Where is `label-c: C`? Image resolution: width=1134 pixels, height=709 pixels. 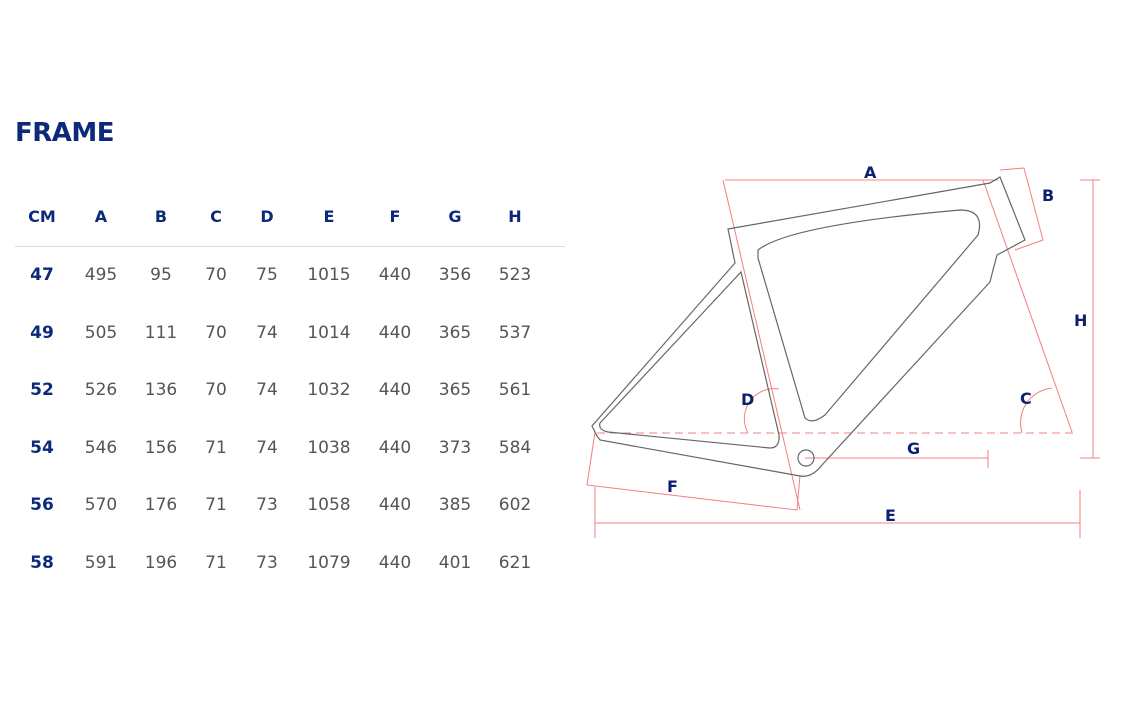 label-c: C is located at coordinates (1026, 398).